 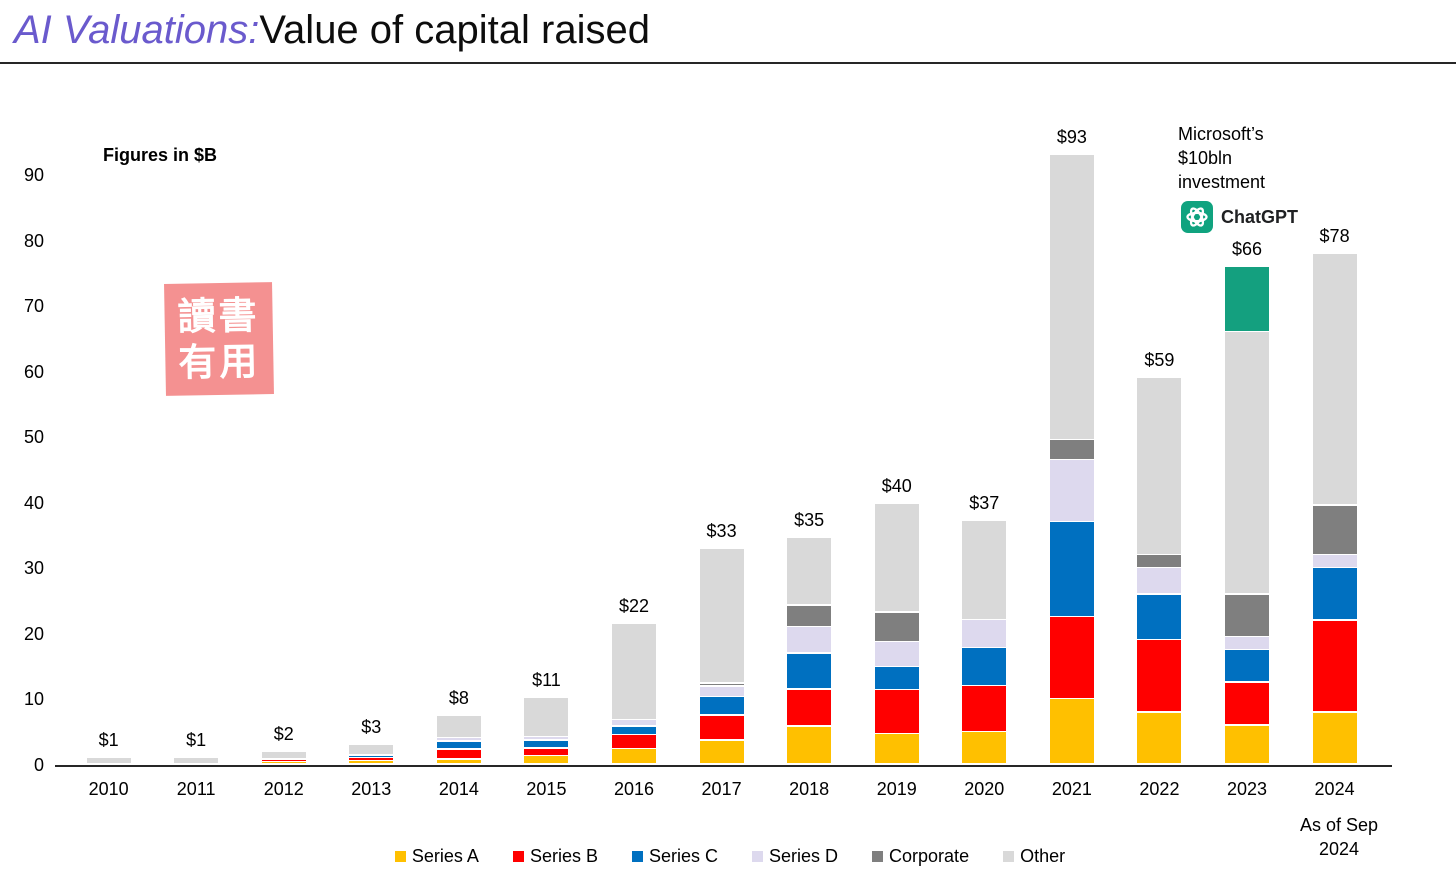 I want to click on segment-series-d-2024, so click(x=1334, y=561).